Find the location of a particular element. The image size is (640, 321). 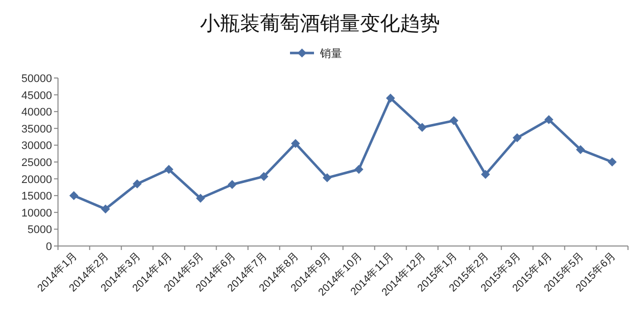

y-tick-label: 15000 is located at coordinates (36, 196).